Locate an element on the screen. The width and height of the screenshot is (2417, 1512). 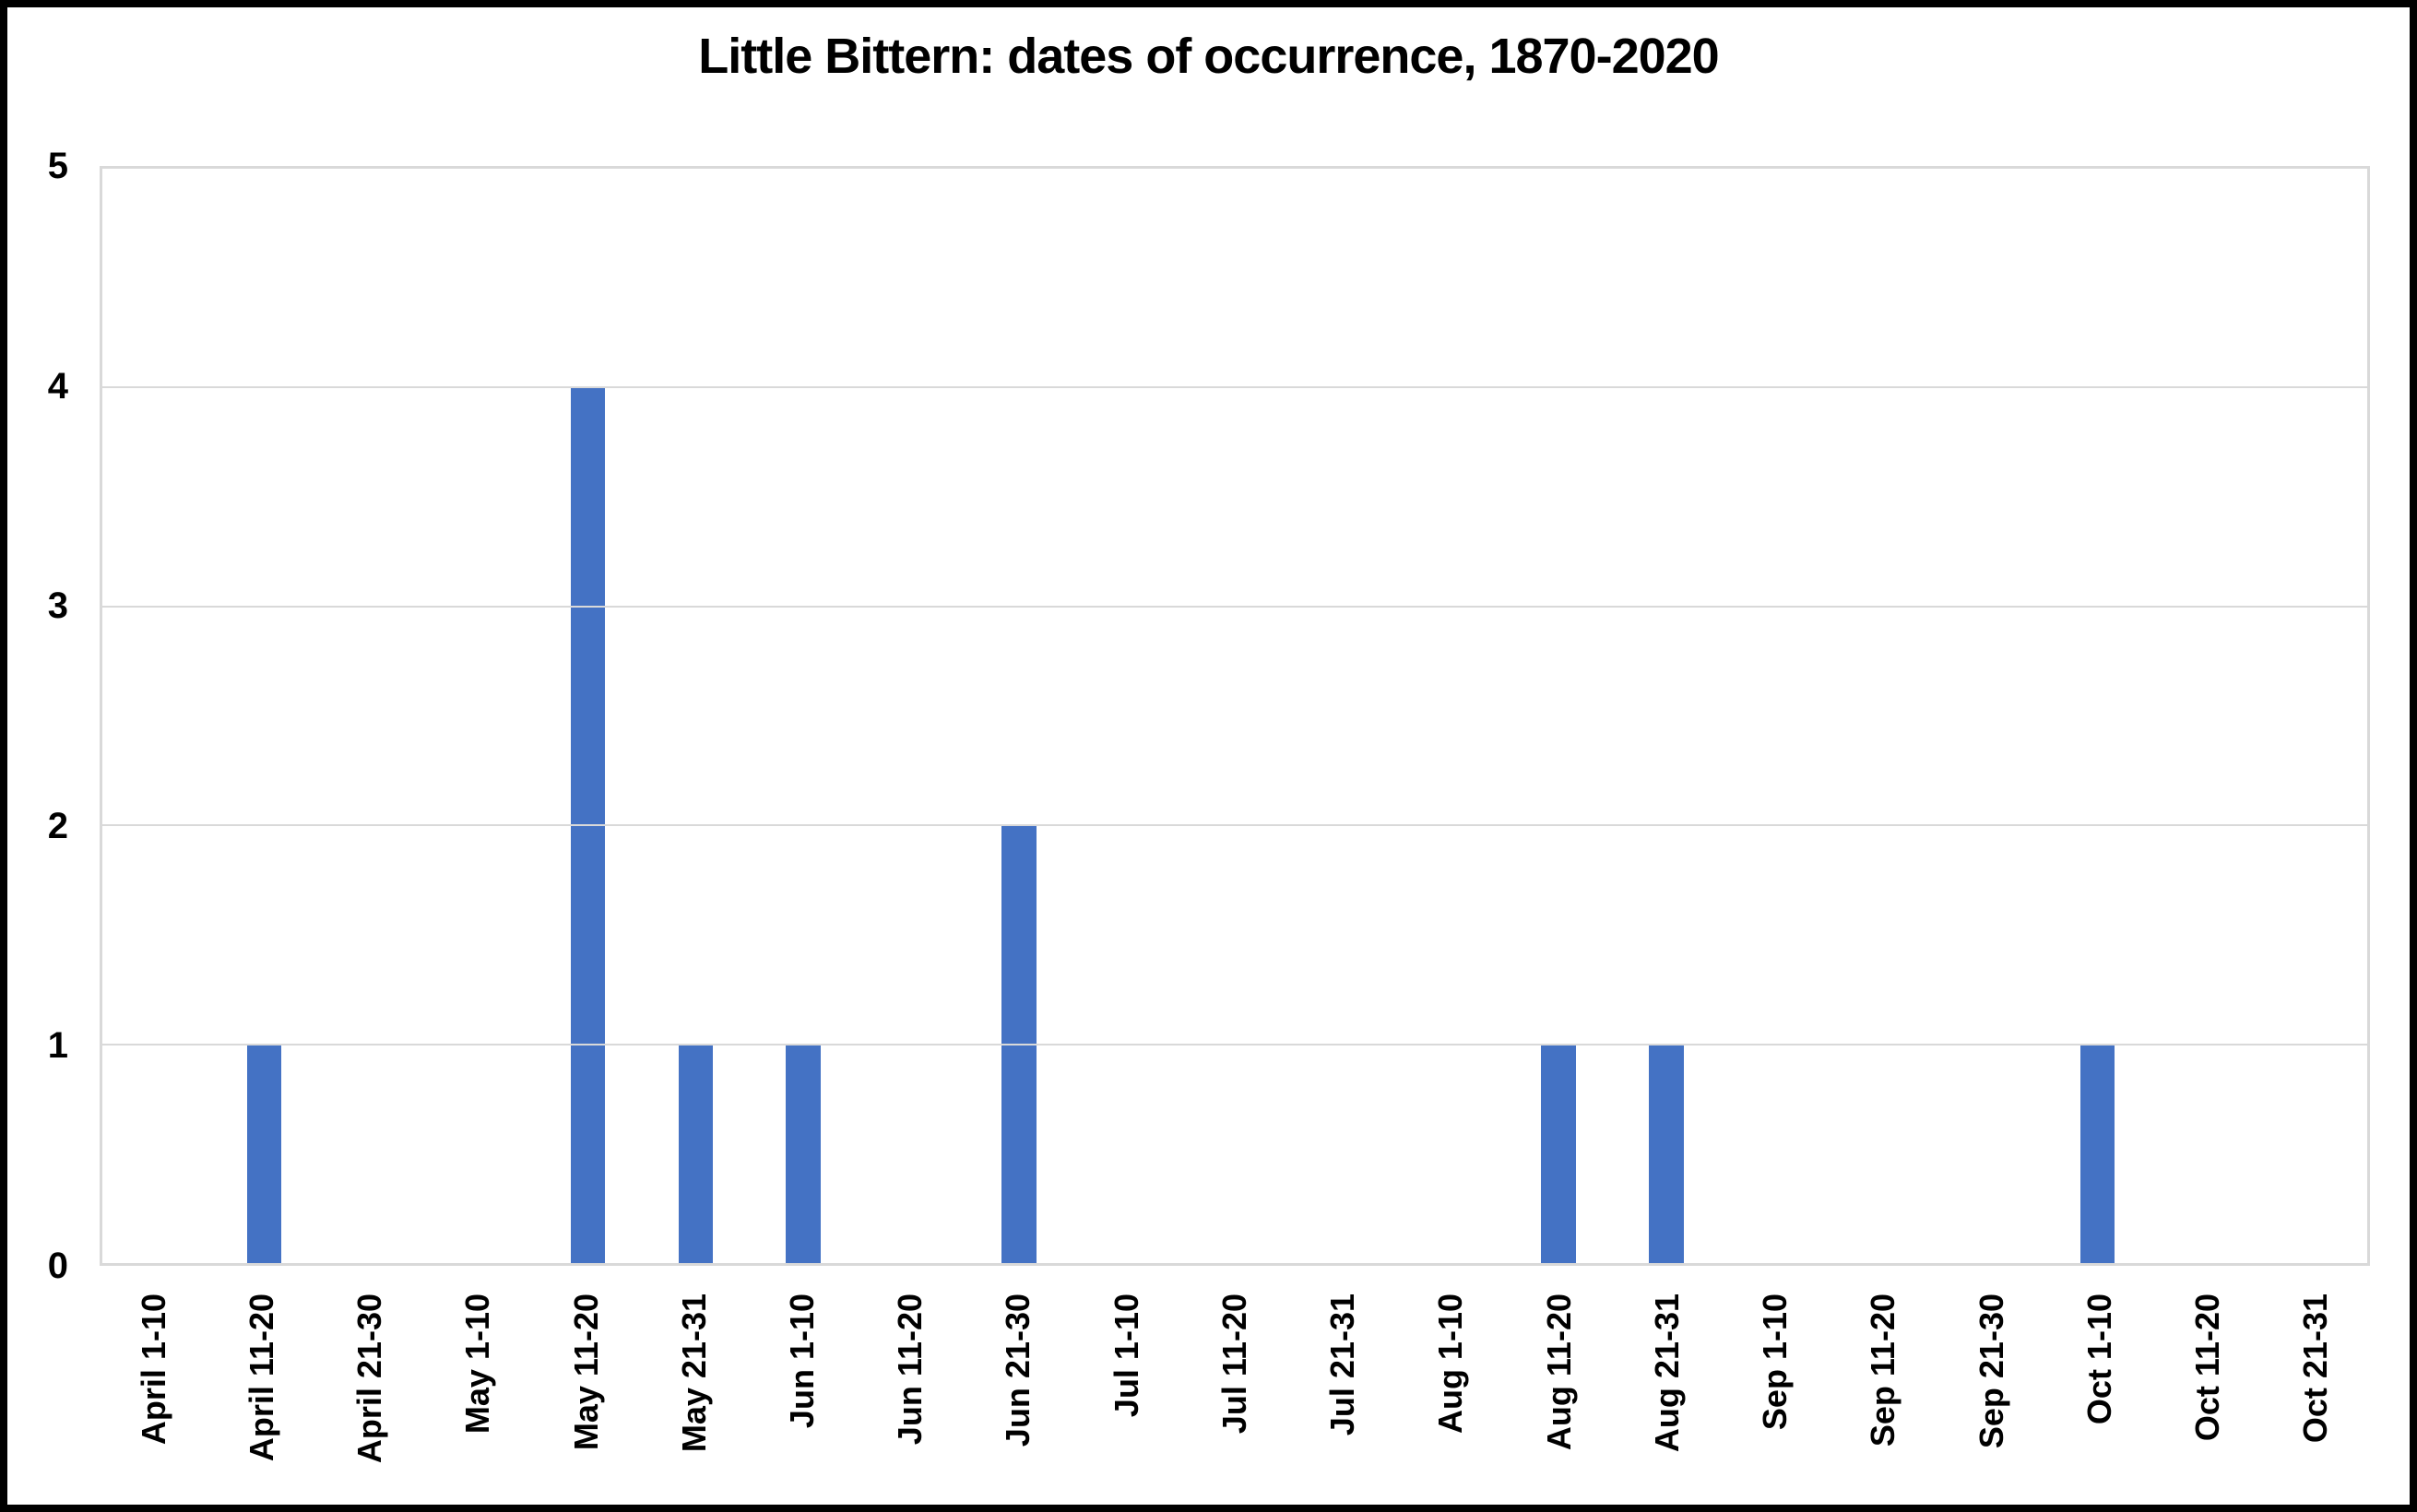
x-tick-cell: Oct 11-20 is located at coordinates (2207, 1393).